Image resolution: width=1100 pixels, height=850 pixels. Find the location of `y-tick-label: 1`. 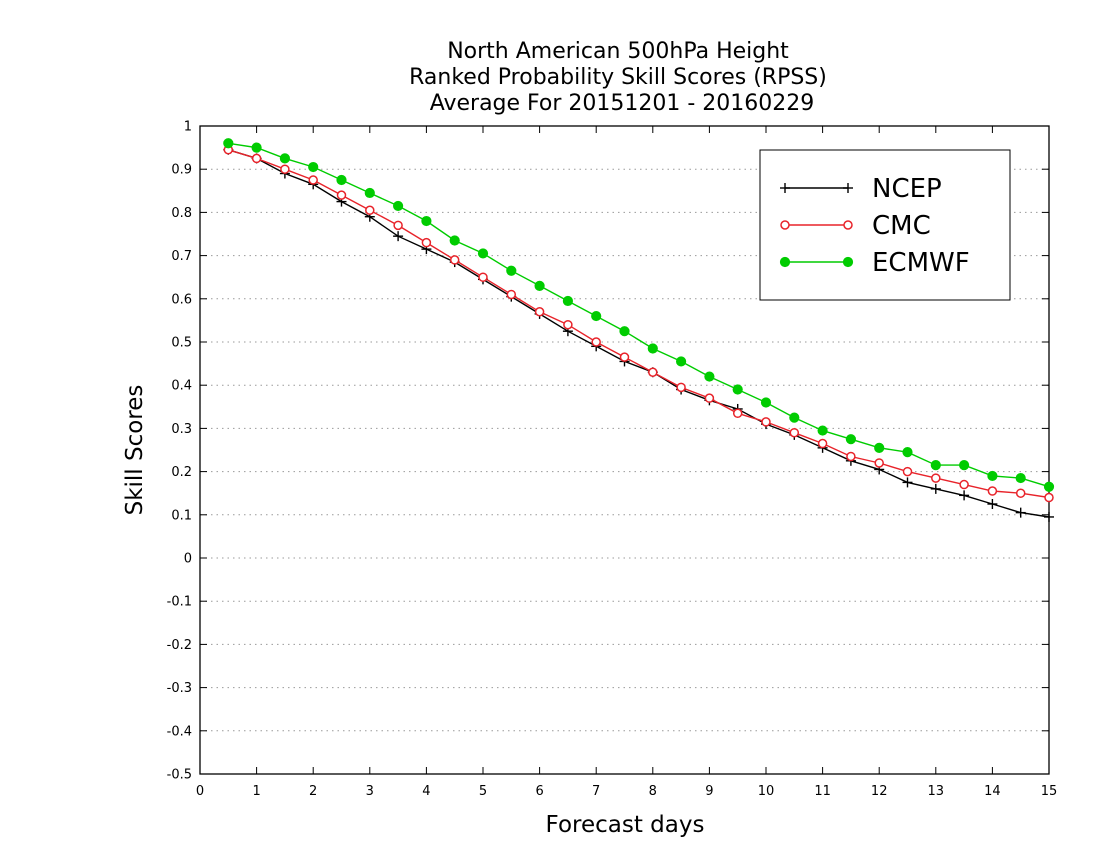

y-tick-label: 1 is located at coordinates (188, 127).